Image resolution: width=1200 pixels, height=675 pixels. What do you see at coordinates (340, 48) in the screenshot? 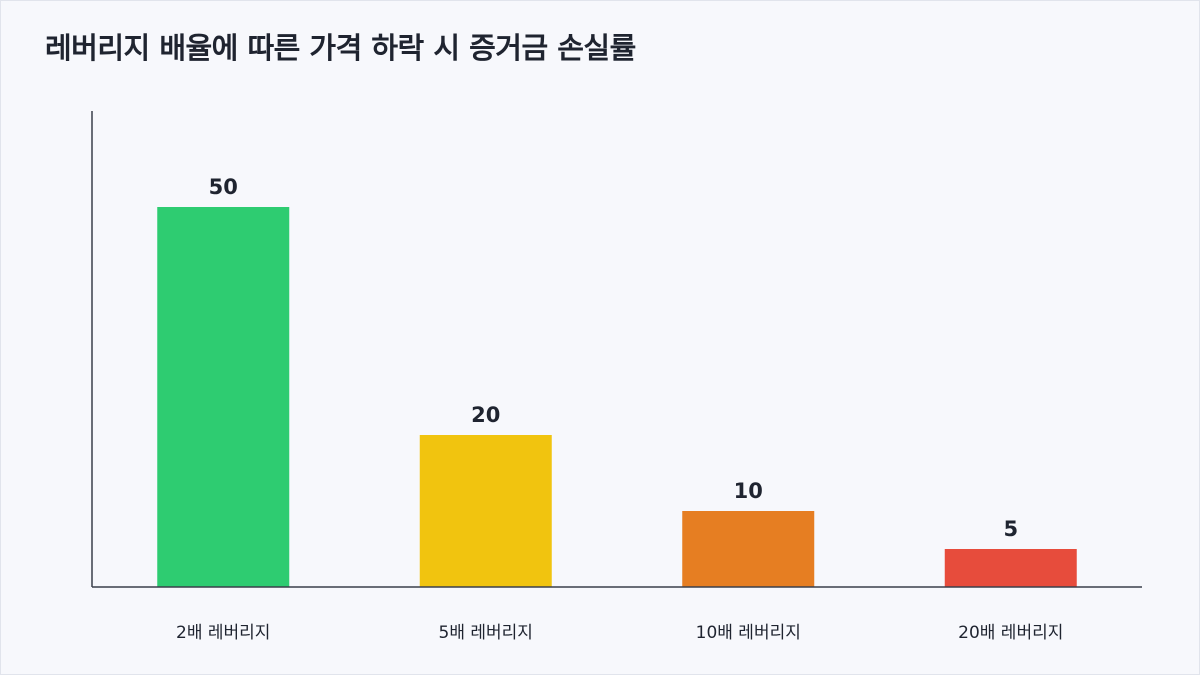
I see `chart-title: 레버리지 배율에 따른 가격 하락 시 증거금 손실률` at bounding box center [340, 48].